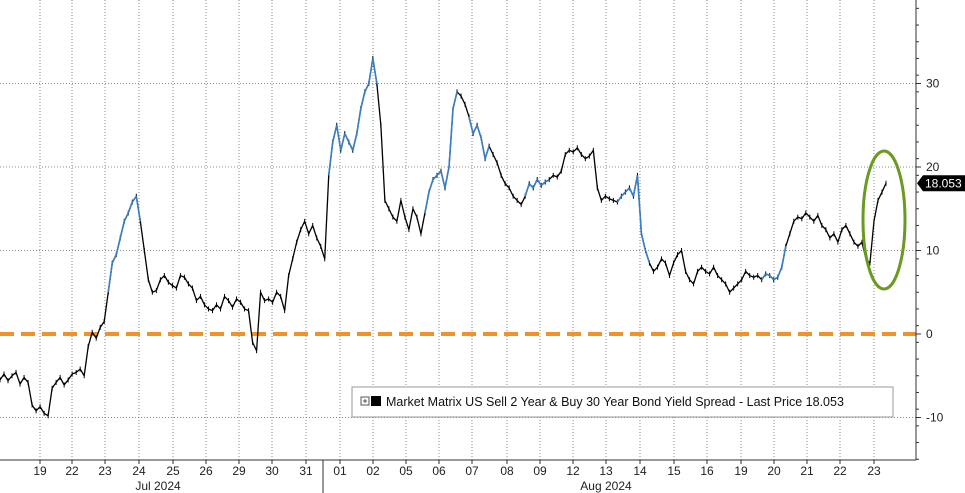 The width and height of the screenshot is (965, 493). What do you see at coordinates (935, 418) in the screenshot?
I see `y-tick-label: -10` at bounding box center [935, 418].